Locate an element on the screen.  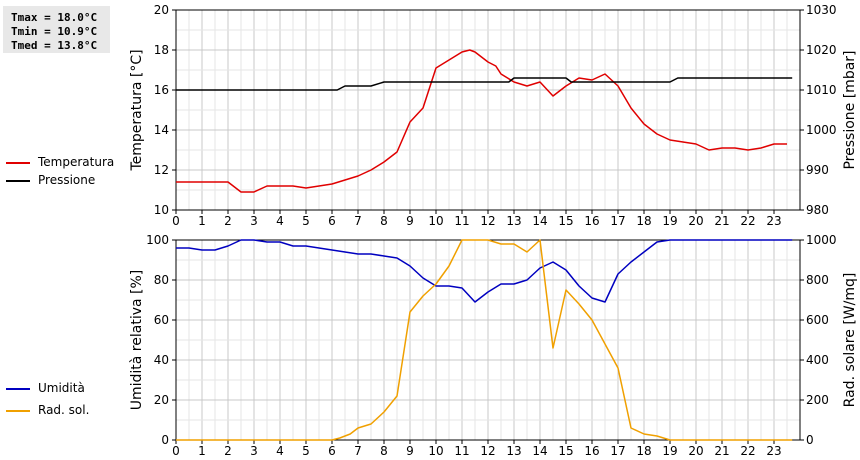
x-tick-label-top: 9 is located at coordinates (410, 221).